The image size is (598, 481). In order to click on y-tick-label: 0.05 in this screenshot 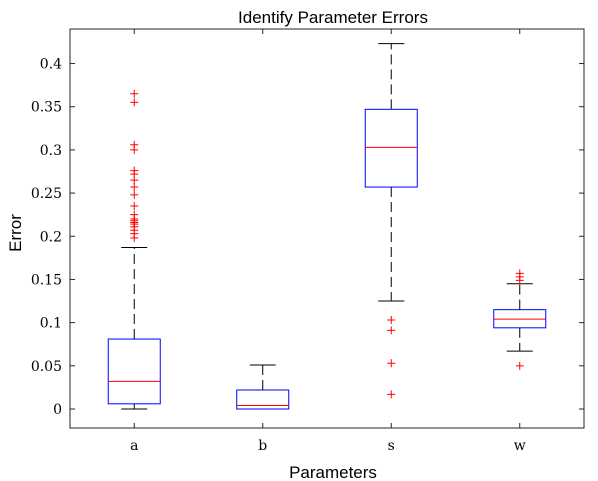, I will do `click(46, 367)`.